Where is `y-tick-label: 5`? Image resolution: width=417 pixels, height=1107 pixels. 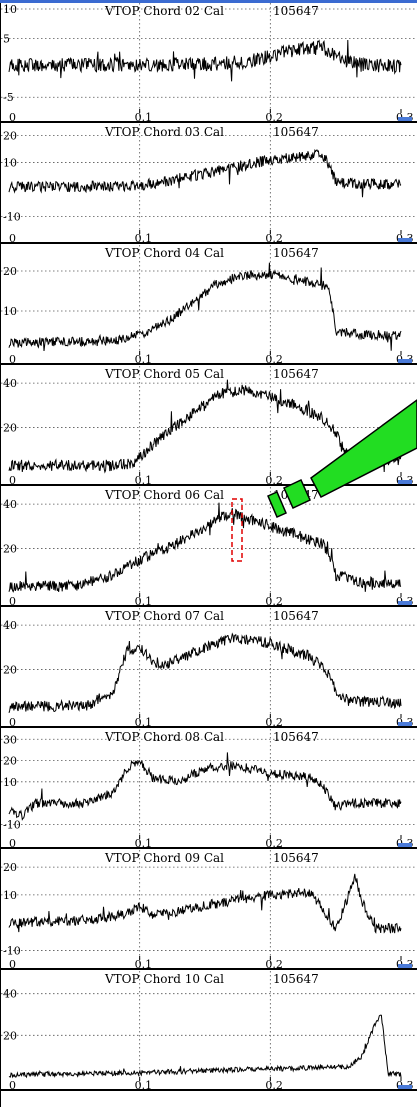
y-tick-label: 5 is located at coordinates (6, 38).